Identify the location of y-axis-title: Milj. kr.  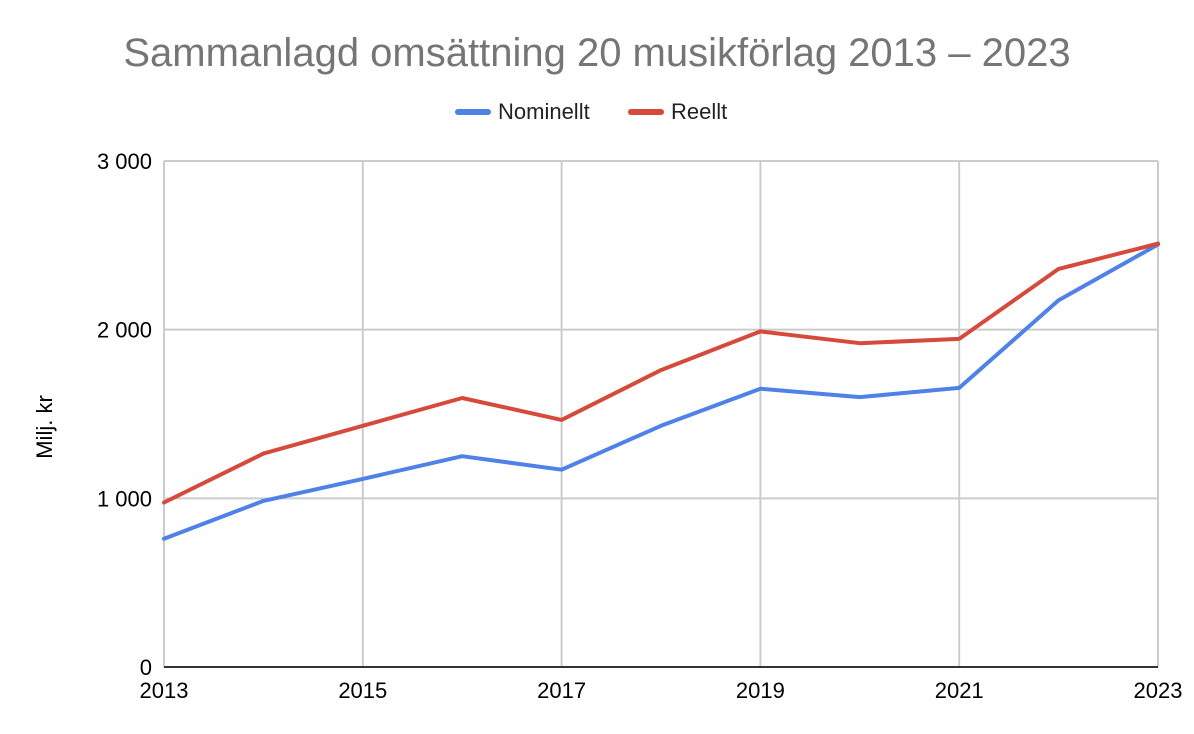
(44, 427).